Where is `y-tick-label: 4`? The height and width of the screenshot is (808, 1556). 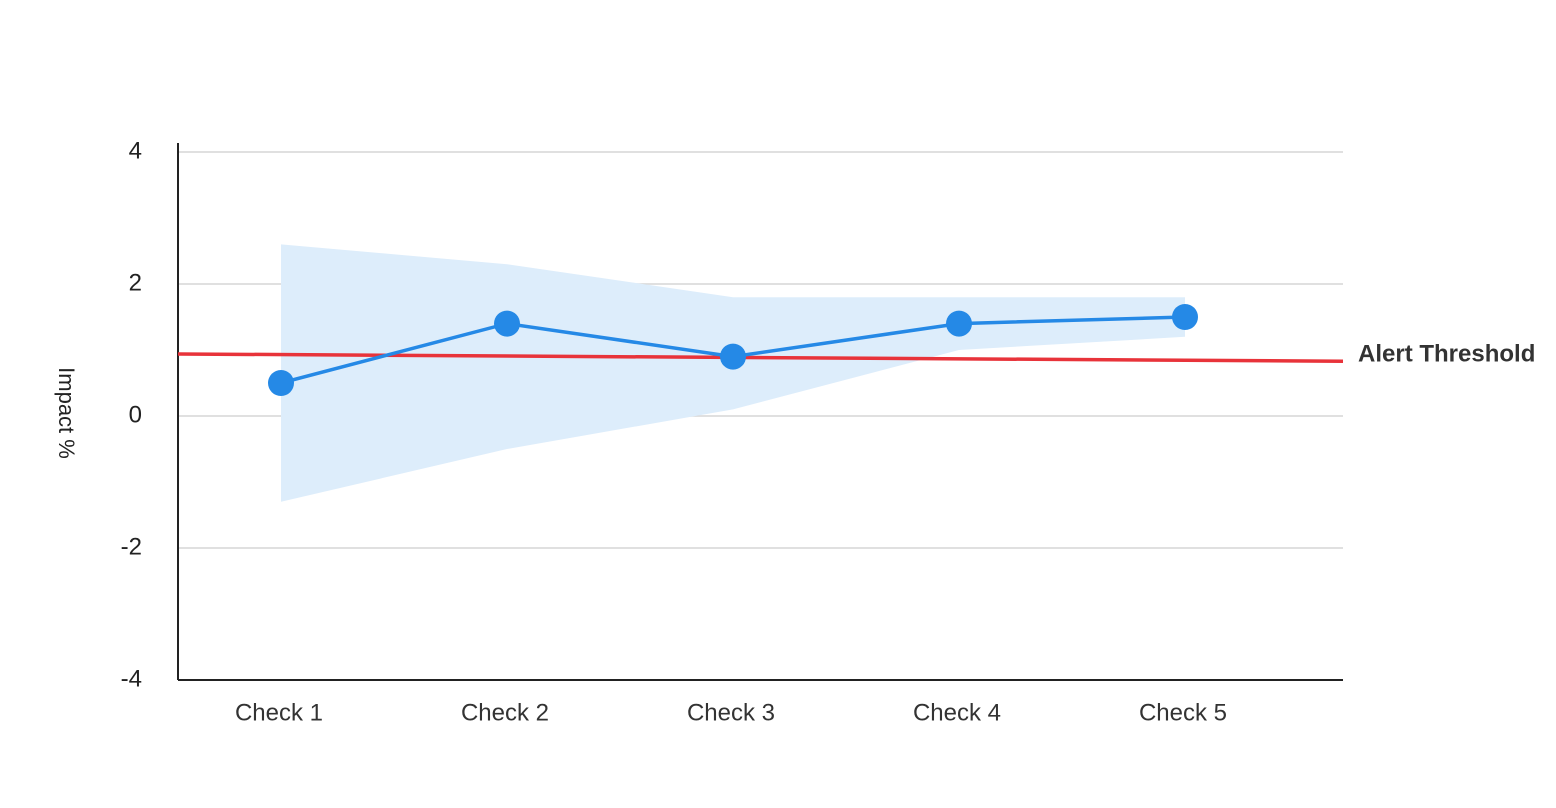 y-tick-label: 4 is located at coordinates (135, 150).